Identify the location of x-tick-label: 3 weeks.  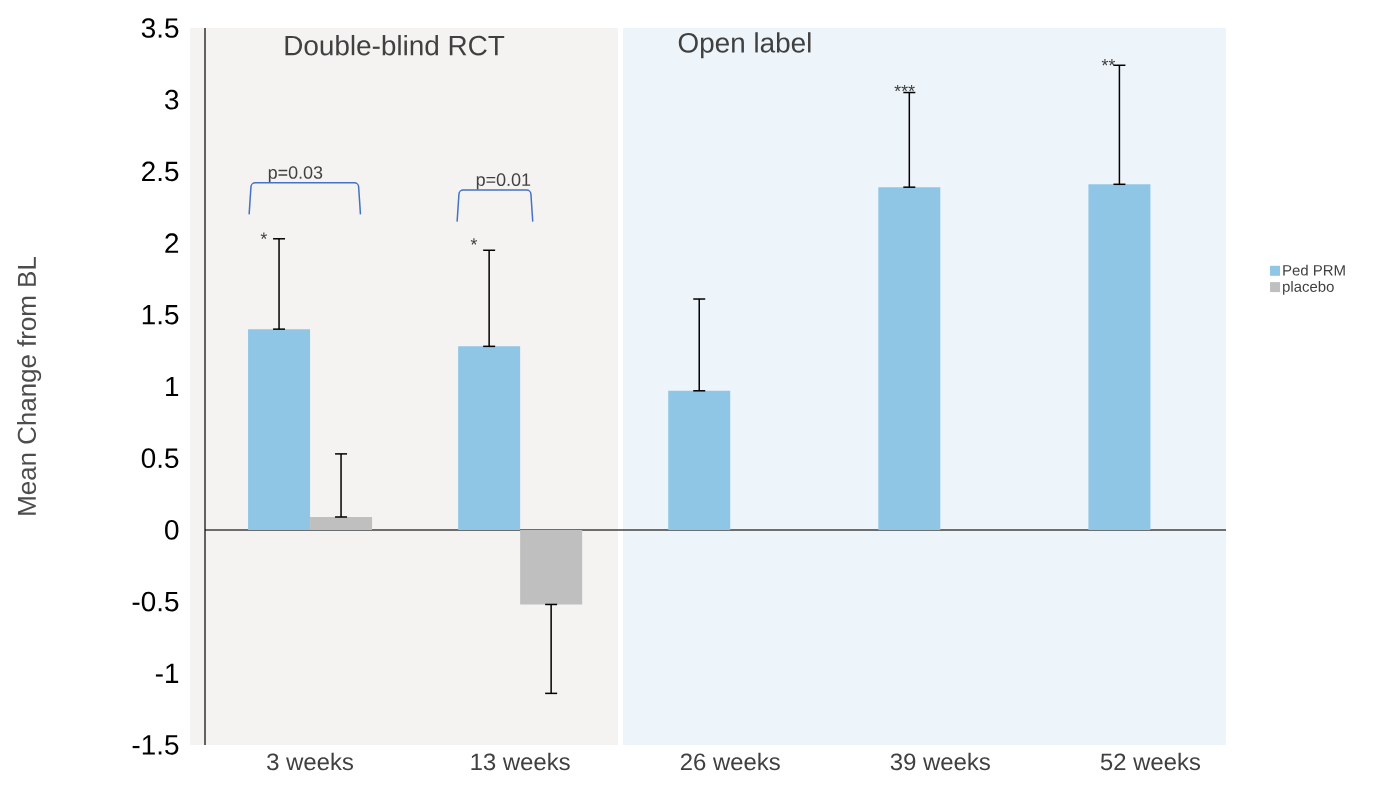
(310, 761).